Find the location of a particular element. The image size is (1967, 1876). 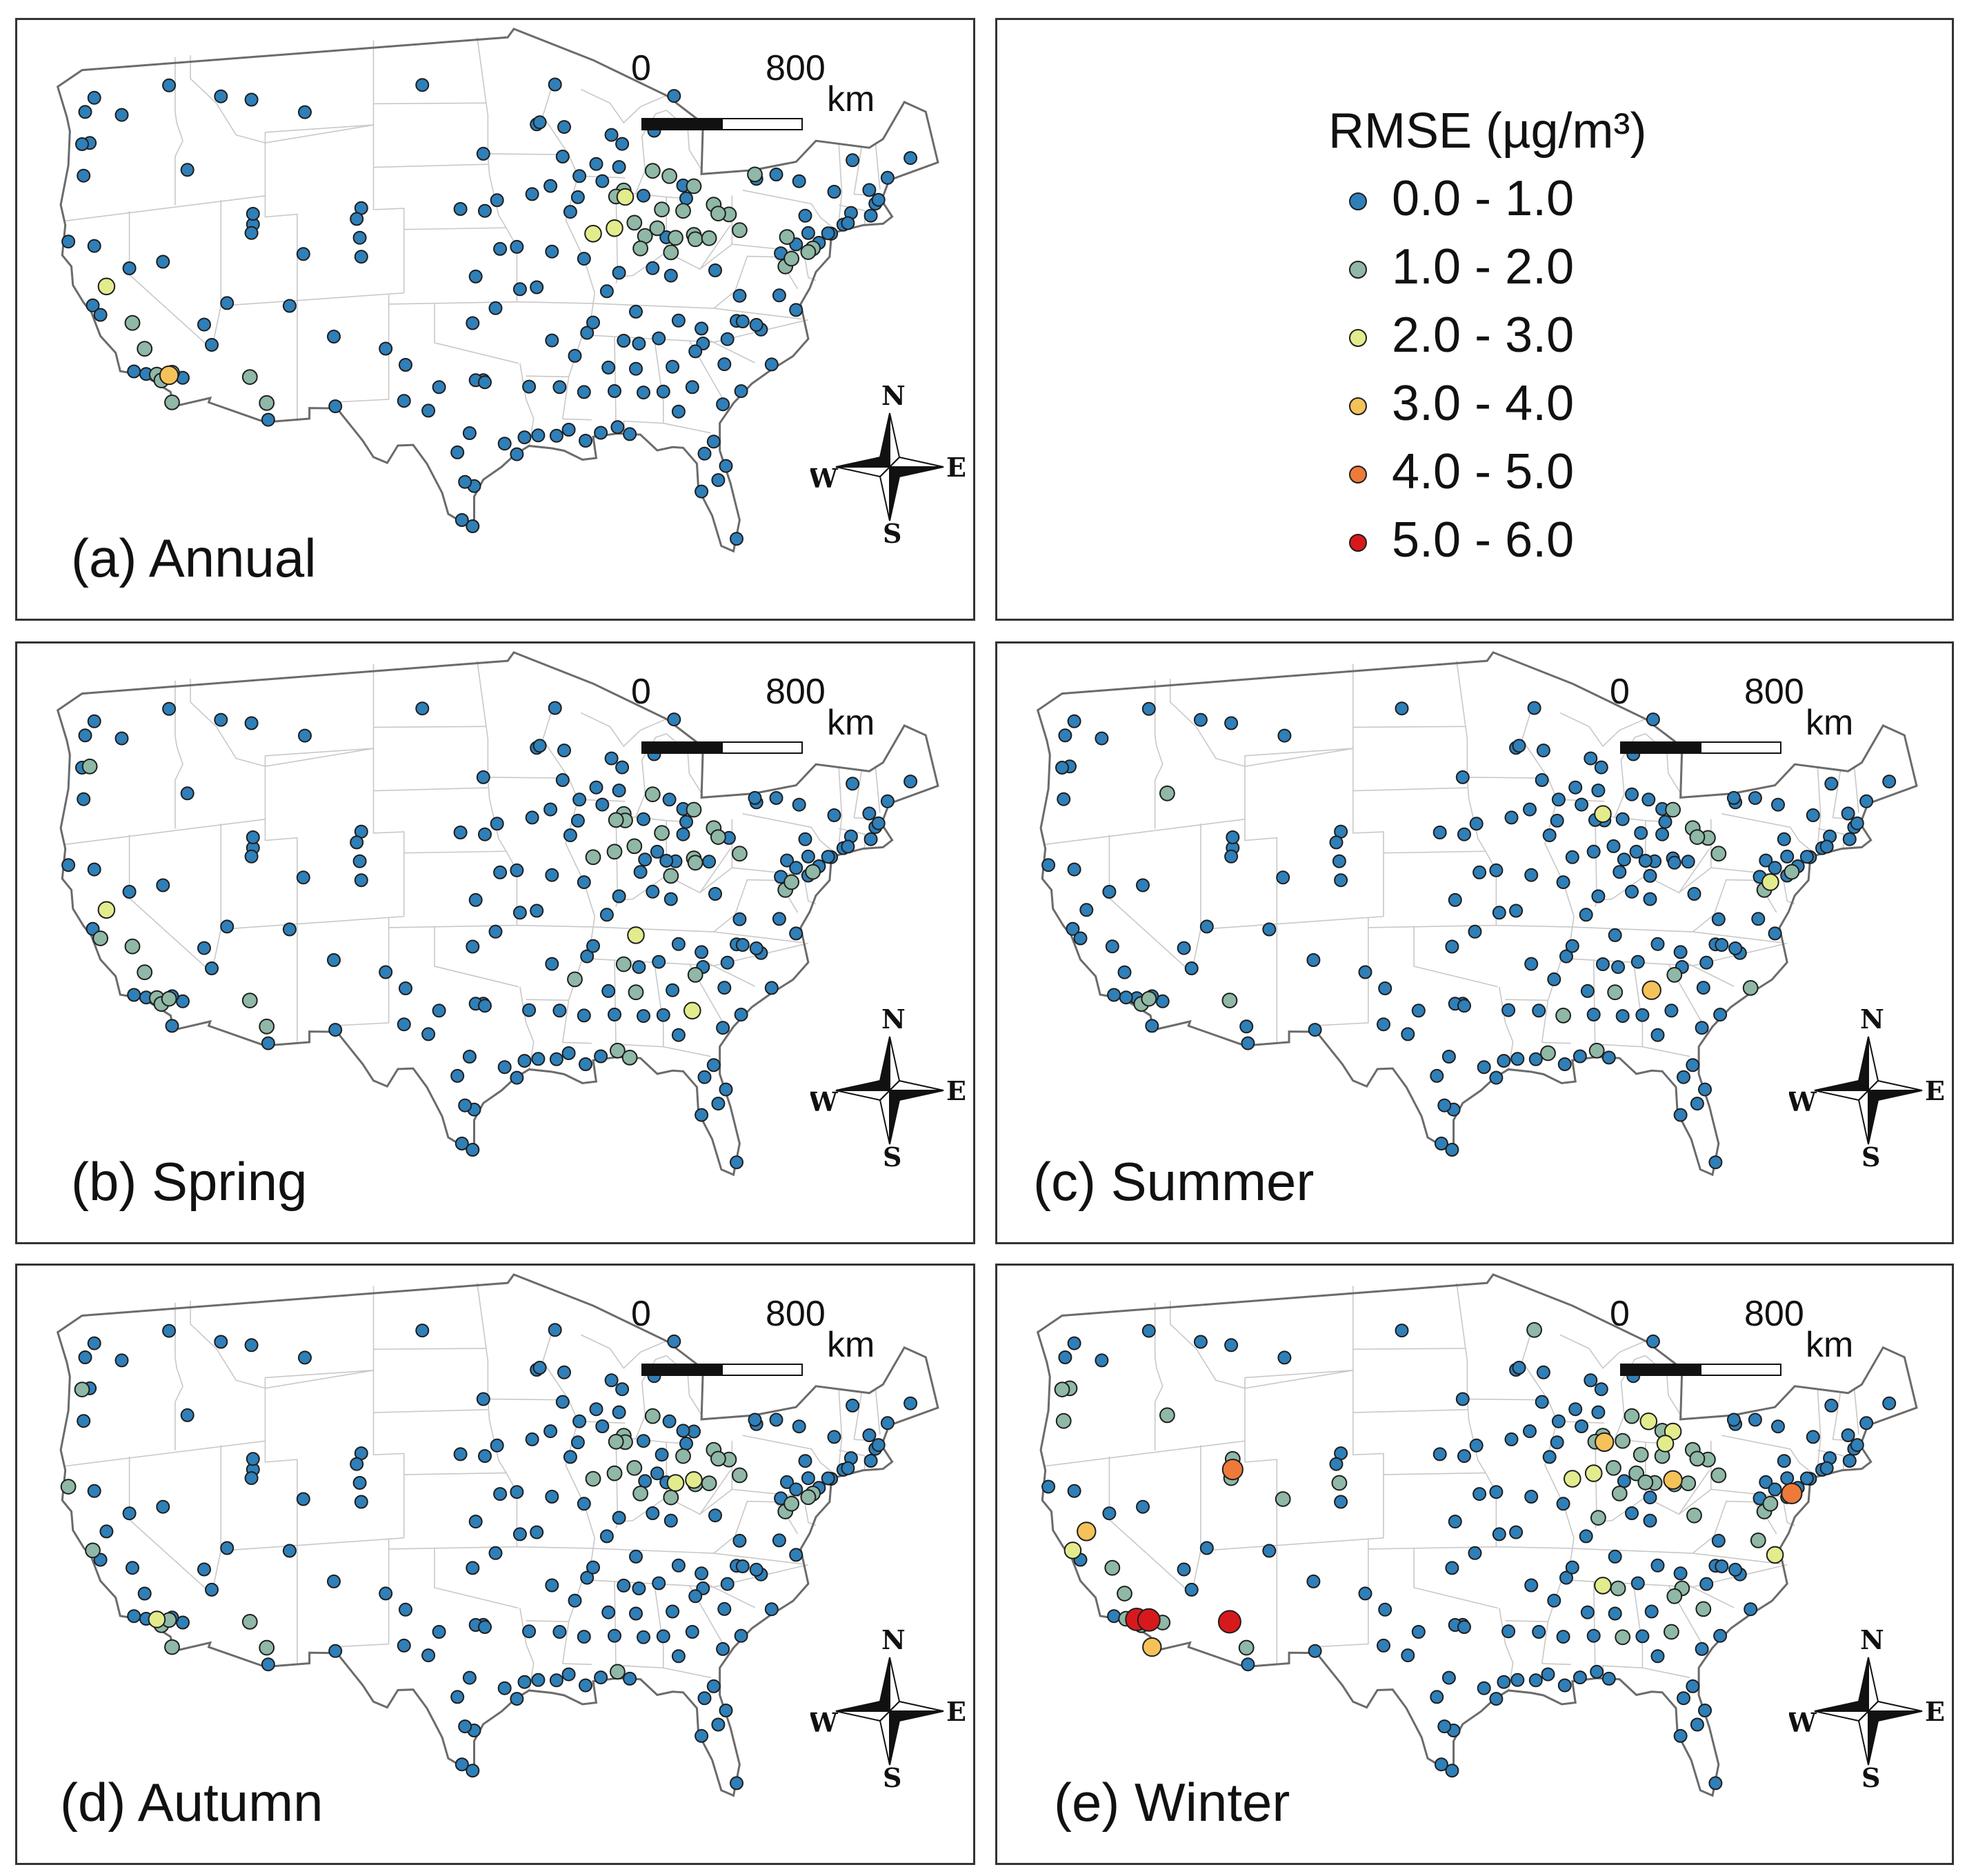

compass-n-label: N is located at coordinates (893, 398).